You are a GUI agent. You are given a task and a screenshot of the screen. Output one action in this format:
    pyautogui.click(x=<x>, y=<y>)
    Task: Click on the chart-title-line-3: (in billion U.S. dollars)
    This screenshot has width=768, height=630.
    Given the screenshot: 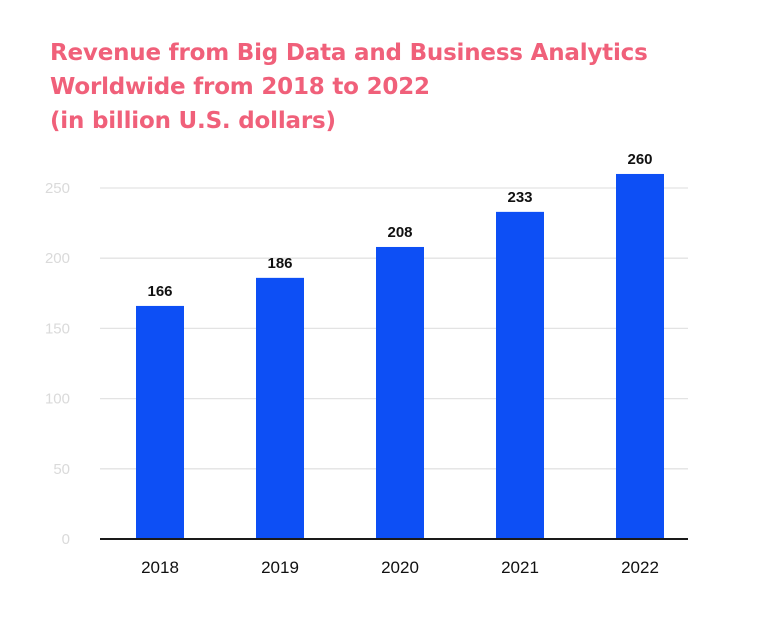 What is the action you would take?
    pyautogui.click(x=193, y=121)
    